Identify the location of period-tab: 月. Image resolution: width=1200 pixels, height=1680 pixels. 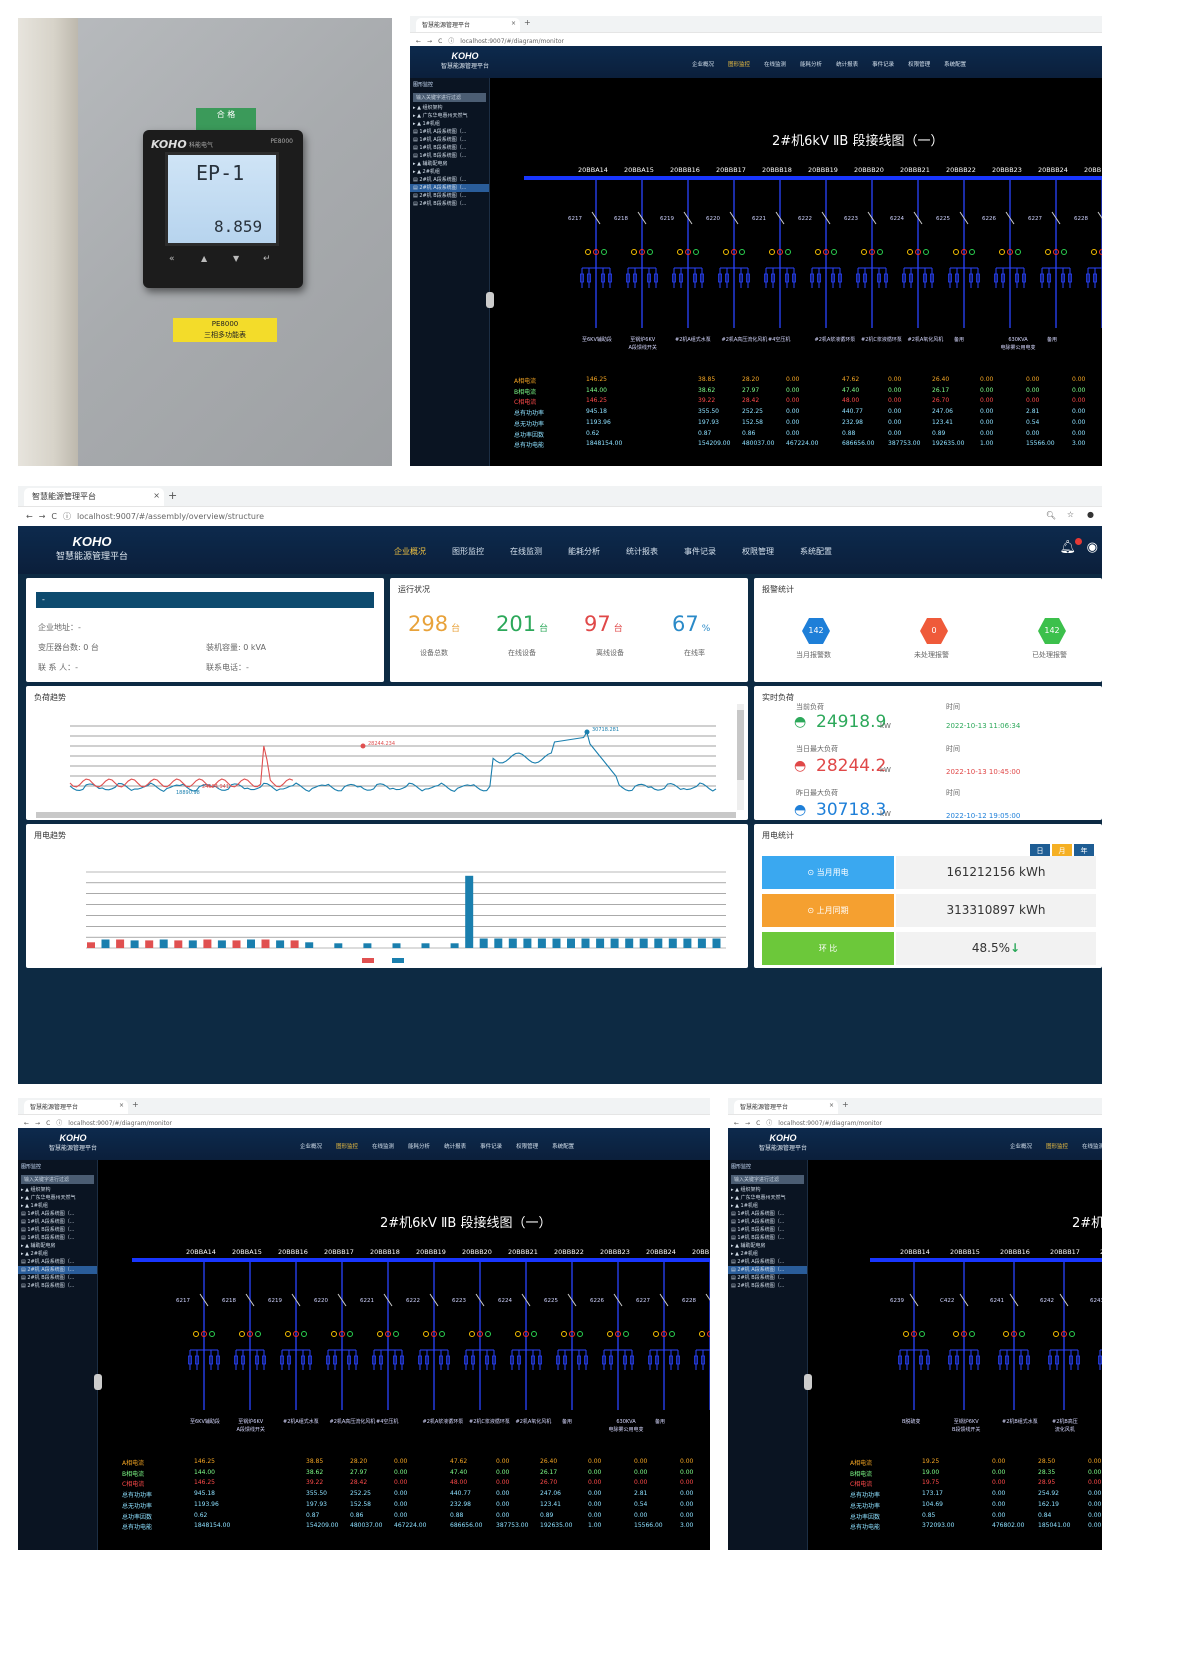
(1062, 851).